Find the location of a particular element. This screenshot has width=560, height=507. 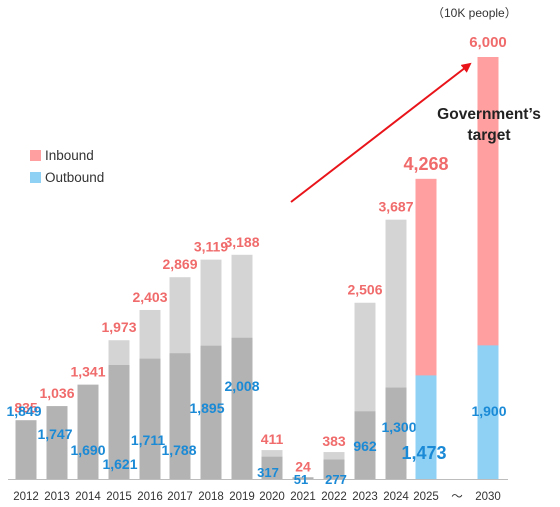

data-label-outbound-2012: 1,849 is located at coordinates (23, 411).